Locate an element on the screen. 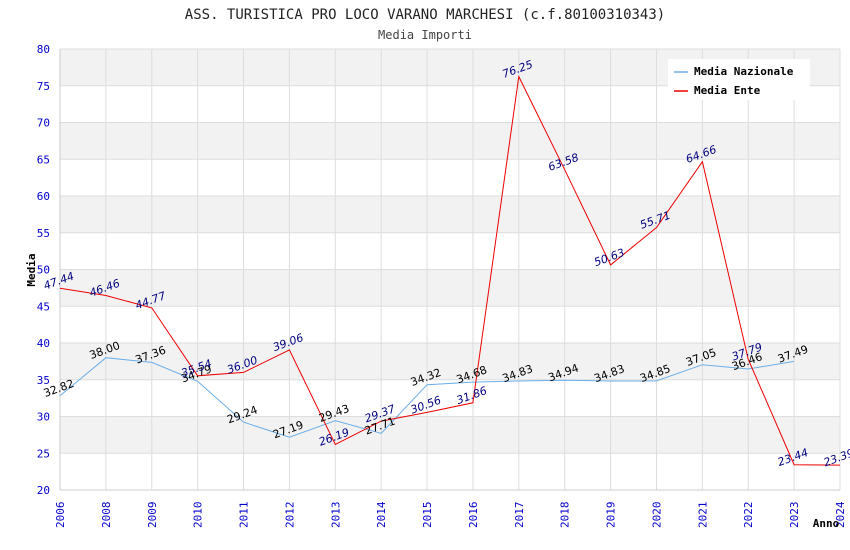 Image resolution: width=850 pixels, height=550 pixels. x-tick-label: 2010 is located at coordinates (198, 515).